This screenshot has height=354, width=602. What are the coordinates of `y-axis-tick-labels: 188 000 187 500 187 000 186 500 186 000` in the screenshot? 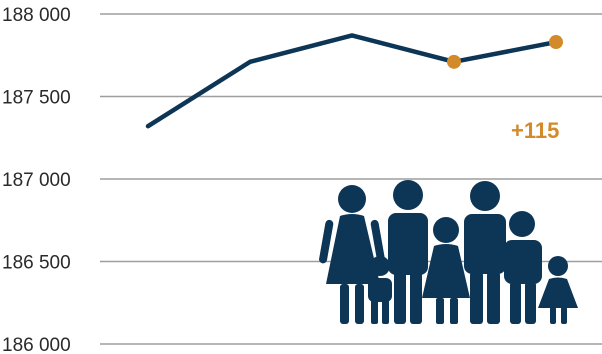 It's located at (36, 179).